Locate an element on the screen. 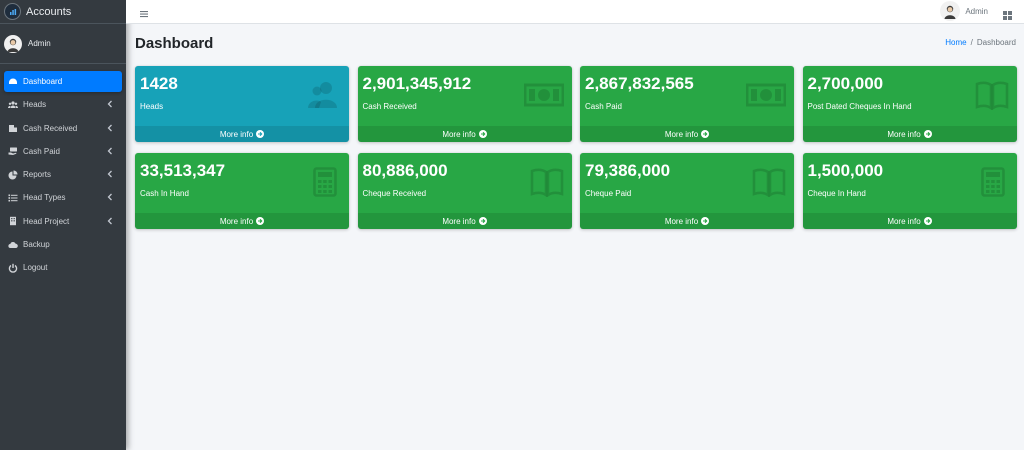 This screenshot has width=1024, height=450. sidebar-item-head-project: Head Project is located at coordinates (63, 221).